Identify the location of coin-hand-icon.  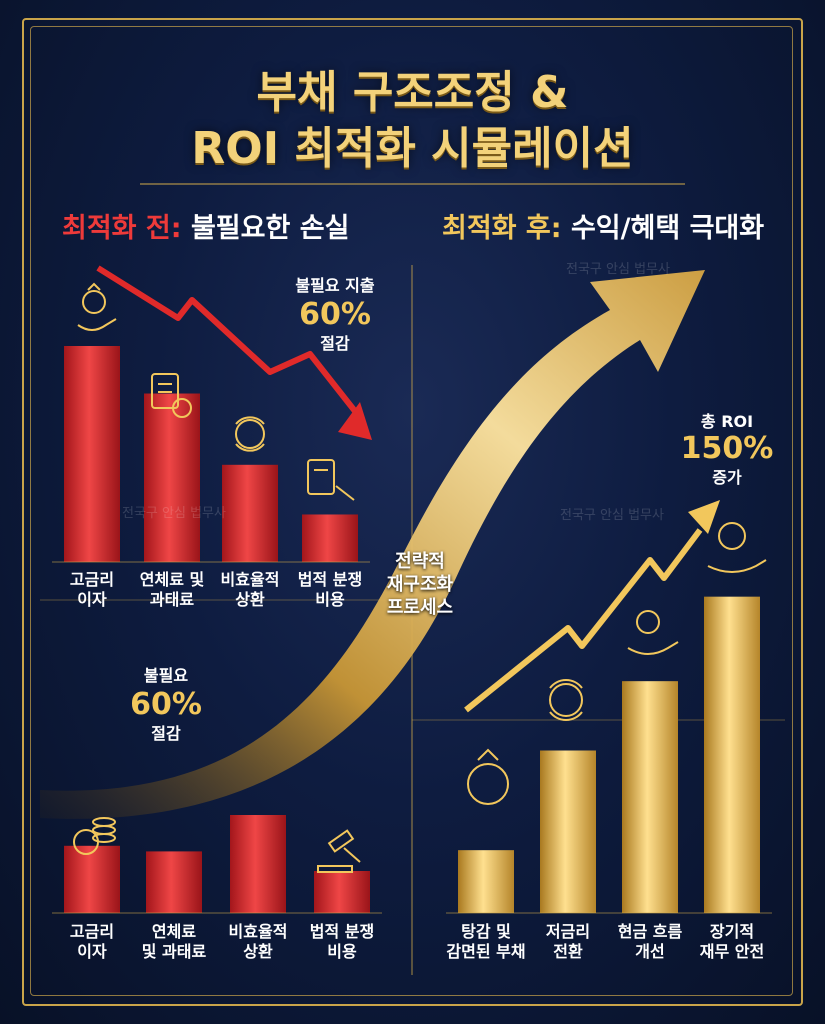
(653, 632).